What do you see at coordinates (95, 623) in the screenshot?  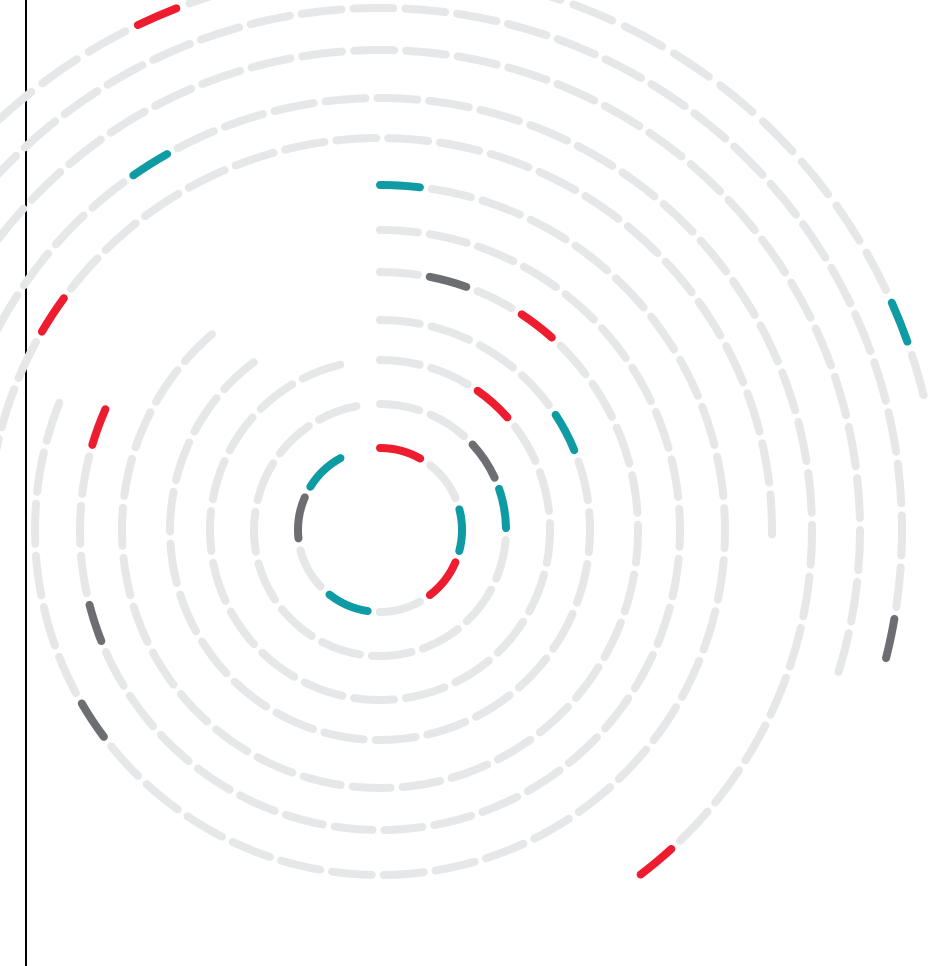 I see `ring-6-accent-dash-gray` at bounding box center [95, 623].